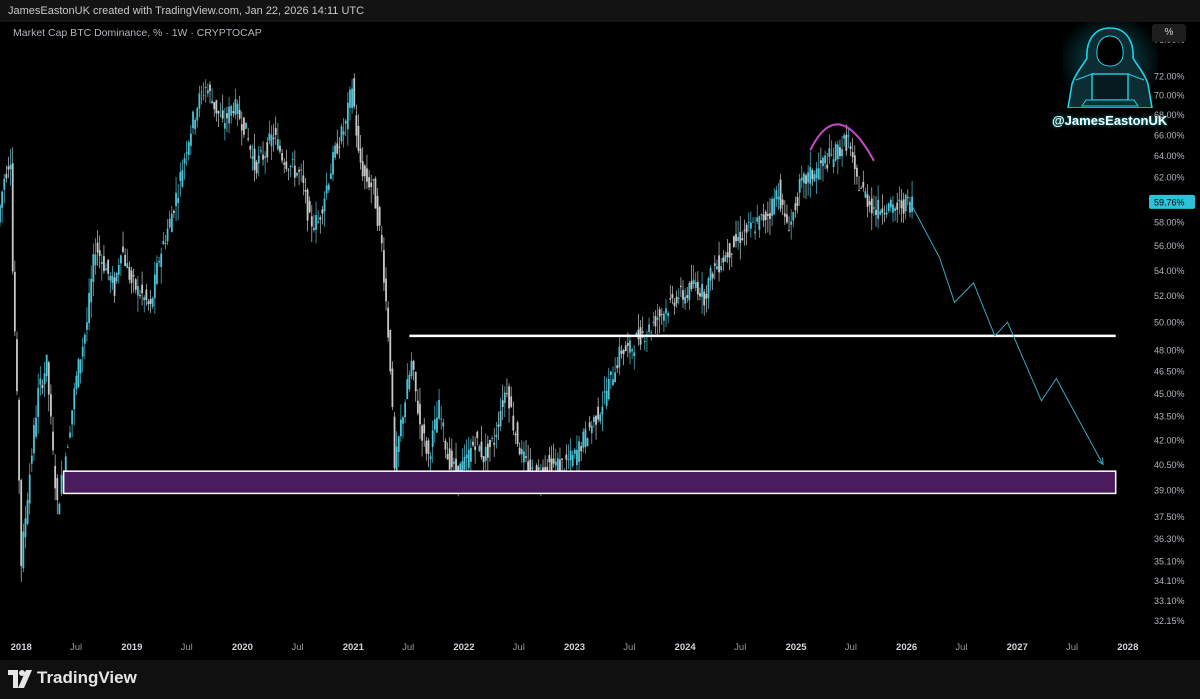 The height and width of the screenshot is (699, 1200). What do you see at coordinates (1169, 490) in the screenshot?
I see `price-tick-label: 39.00%` at bounding box center [1169, 490].